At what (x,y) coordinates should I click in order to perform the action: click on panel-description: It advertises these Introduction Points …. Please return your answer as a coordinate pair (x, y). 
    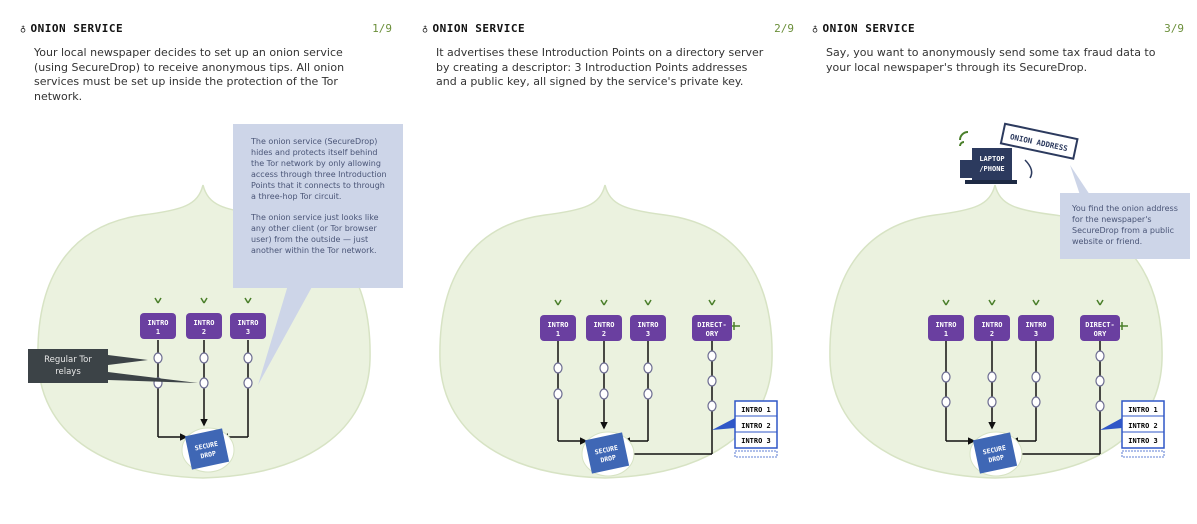
    Looking at the image, I should click on (600, 67).